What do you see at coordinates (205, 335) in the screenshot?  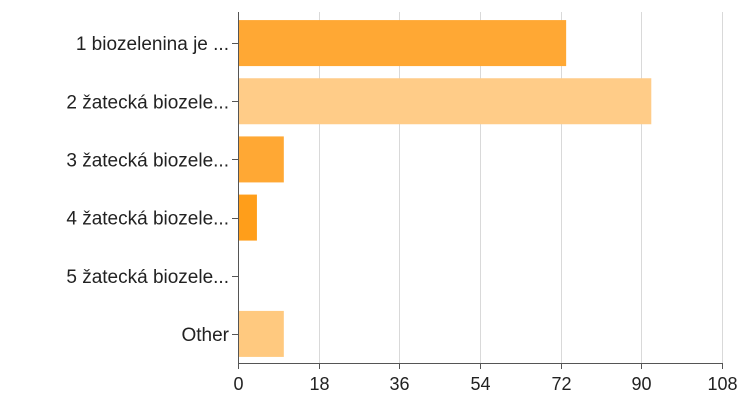 I see `category-label-6: Other` at bounding box center [205, 335].